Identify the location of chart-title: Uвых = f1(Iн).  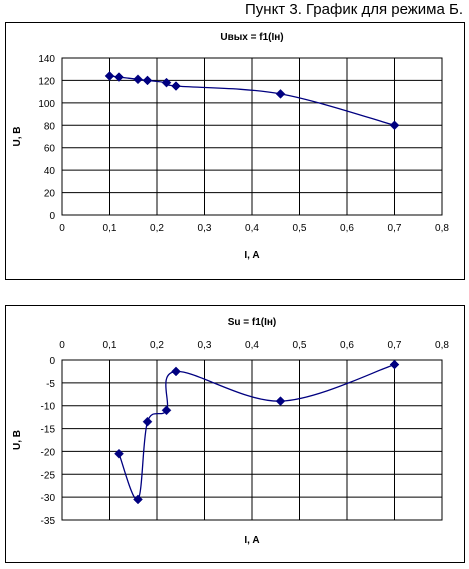
(251, 37).